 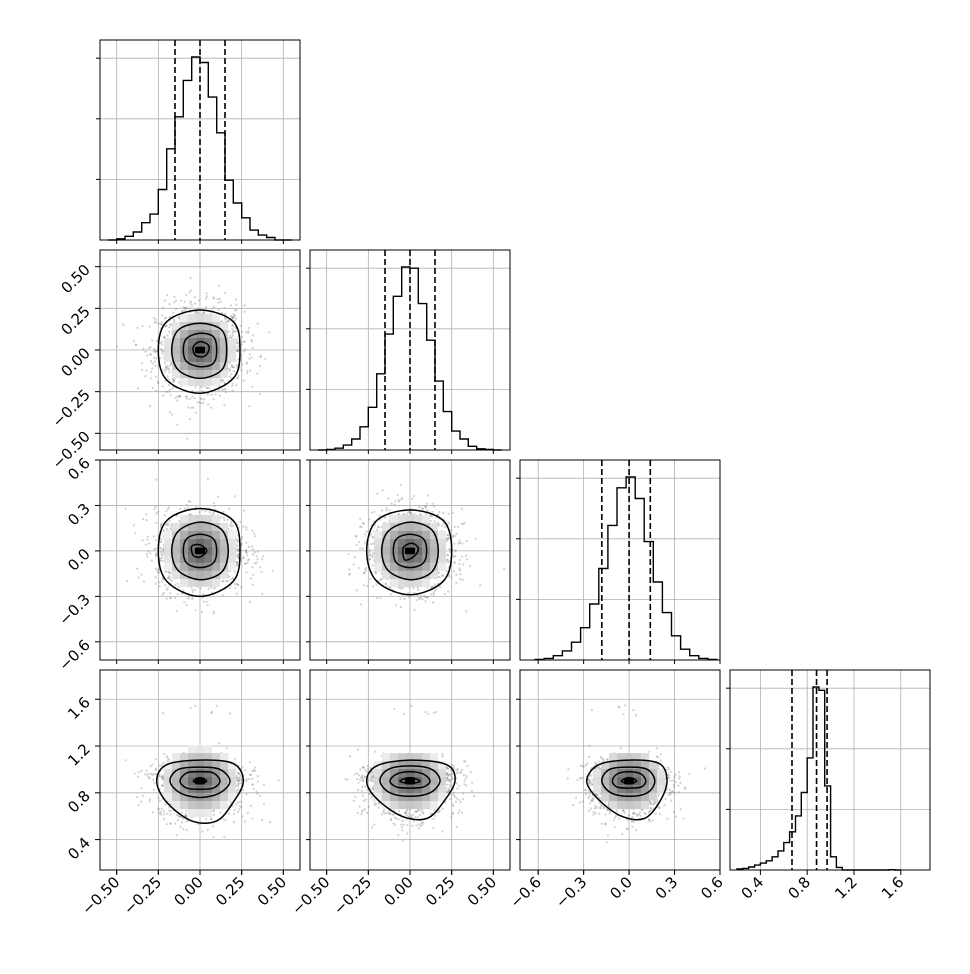 What do you see at coordinates (620, 560) in the screenshot?
I see `hist-panel-bg` at bounding box center [620, 560].